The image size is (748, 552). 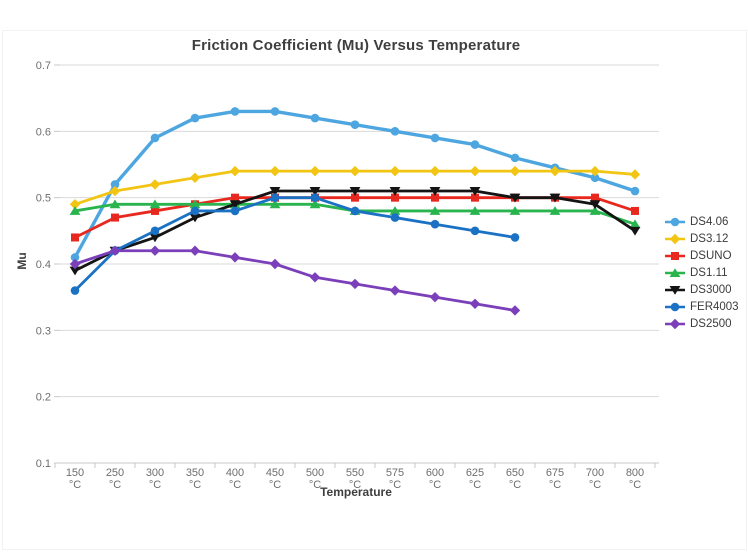 I want to click on y-tick-label: 0.1, so click(x=43, y=464).